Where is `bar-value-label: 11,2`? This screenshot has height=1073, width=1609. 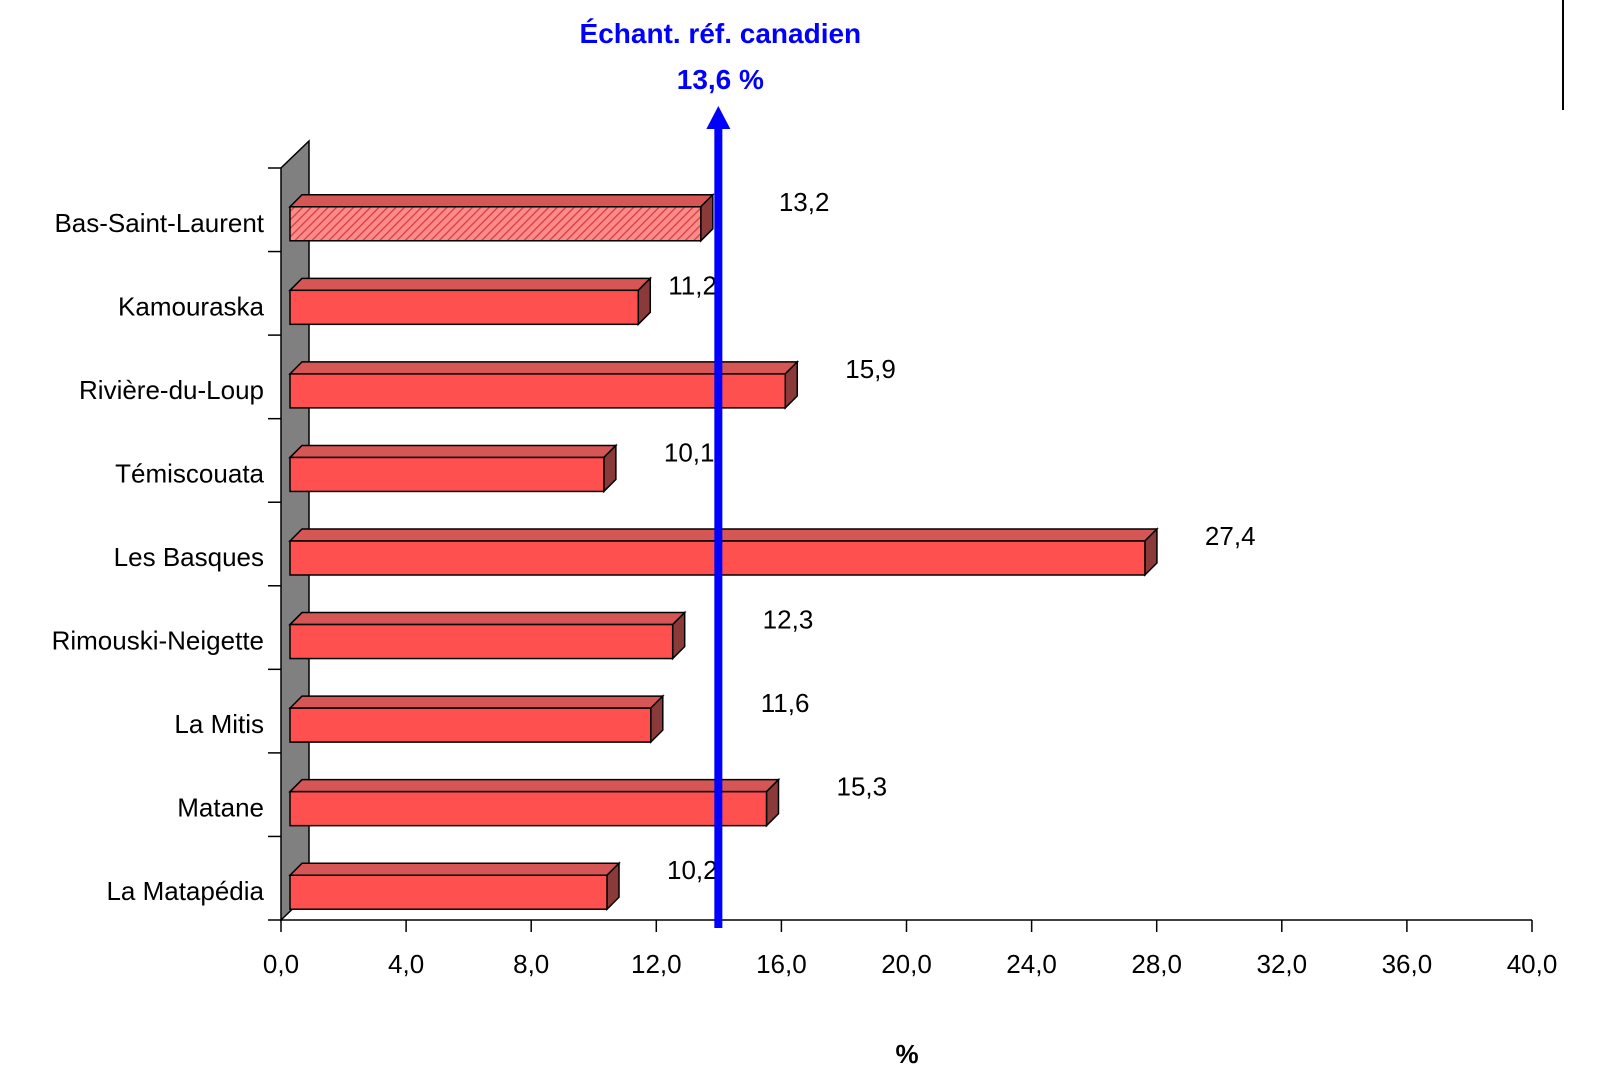 bar-value-label: 11,2 is located at coordinates (692, 285).